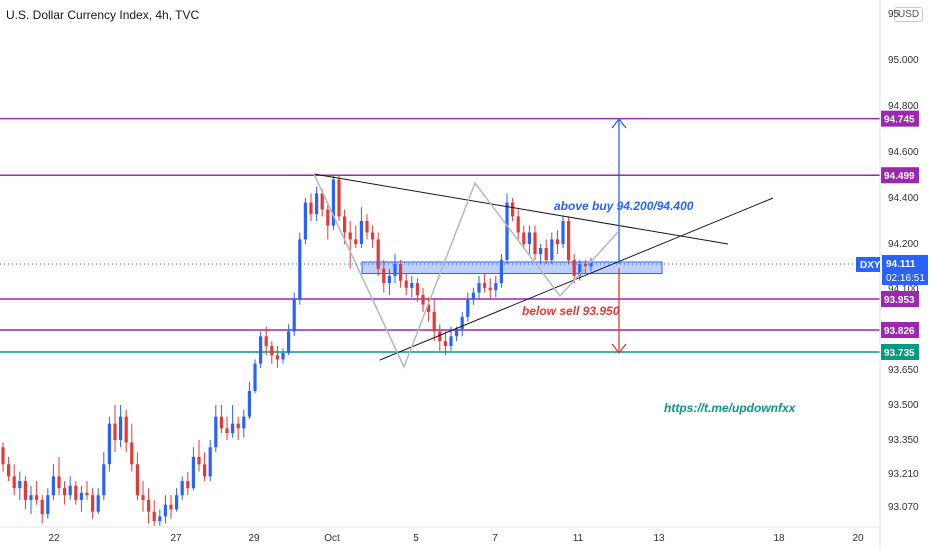 This screenshot has height=550, width=932. I want to click on price-tick-label: 94.200, so click(903, 244).